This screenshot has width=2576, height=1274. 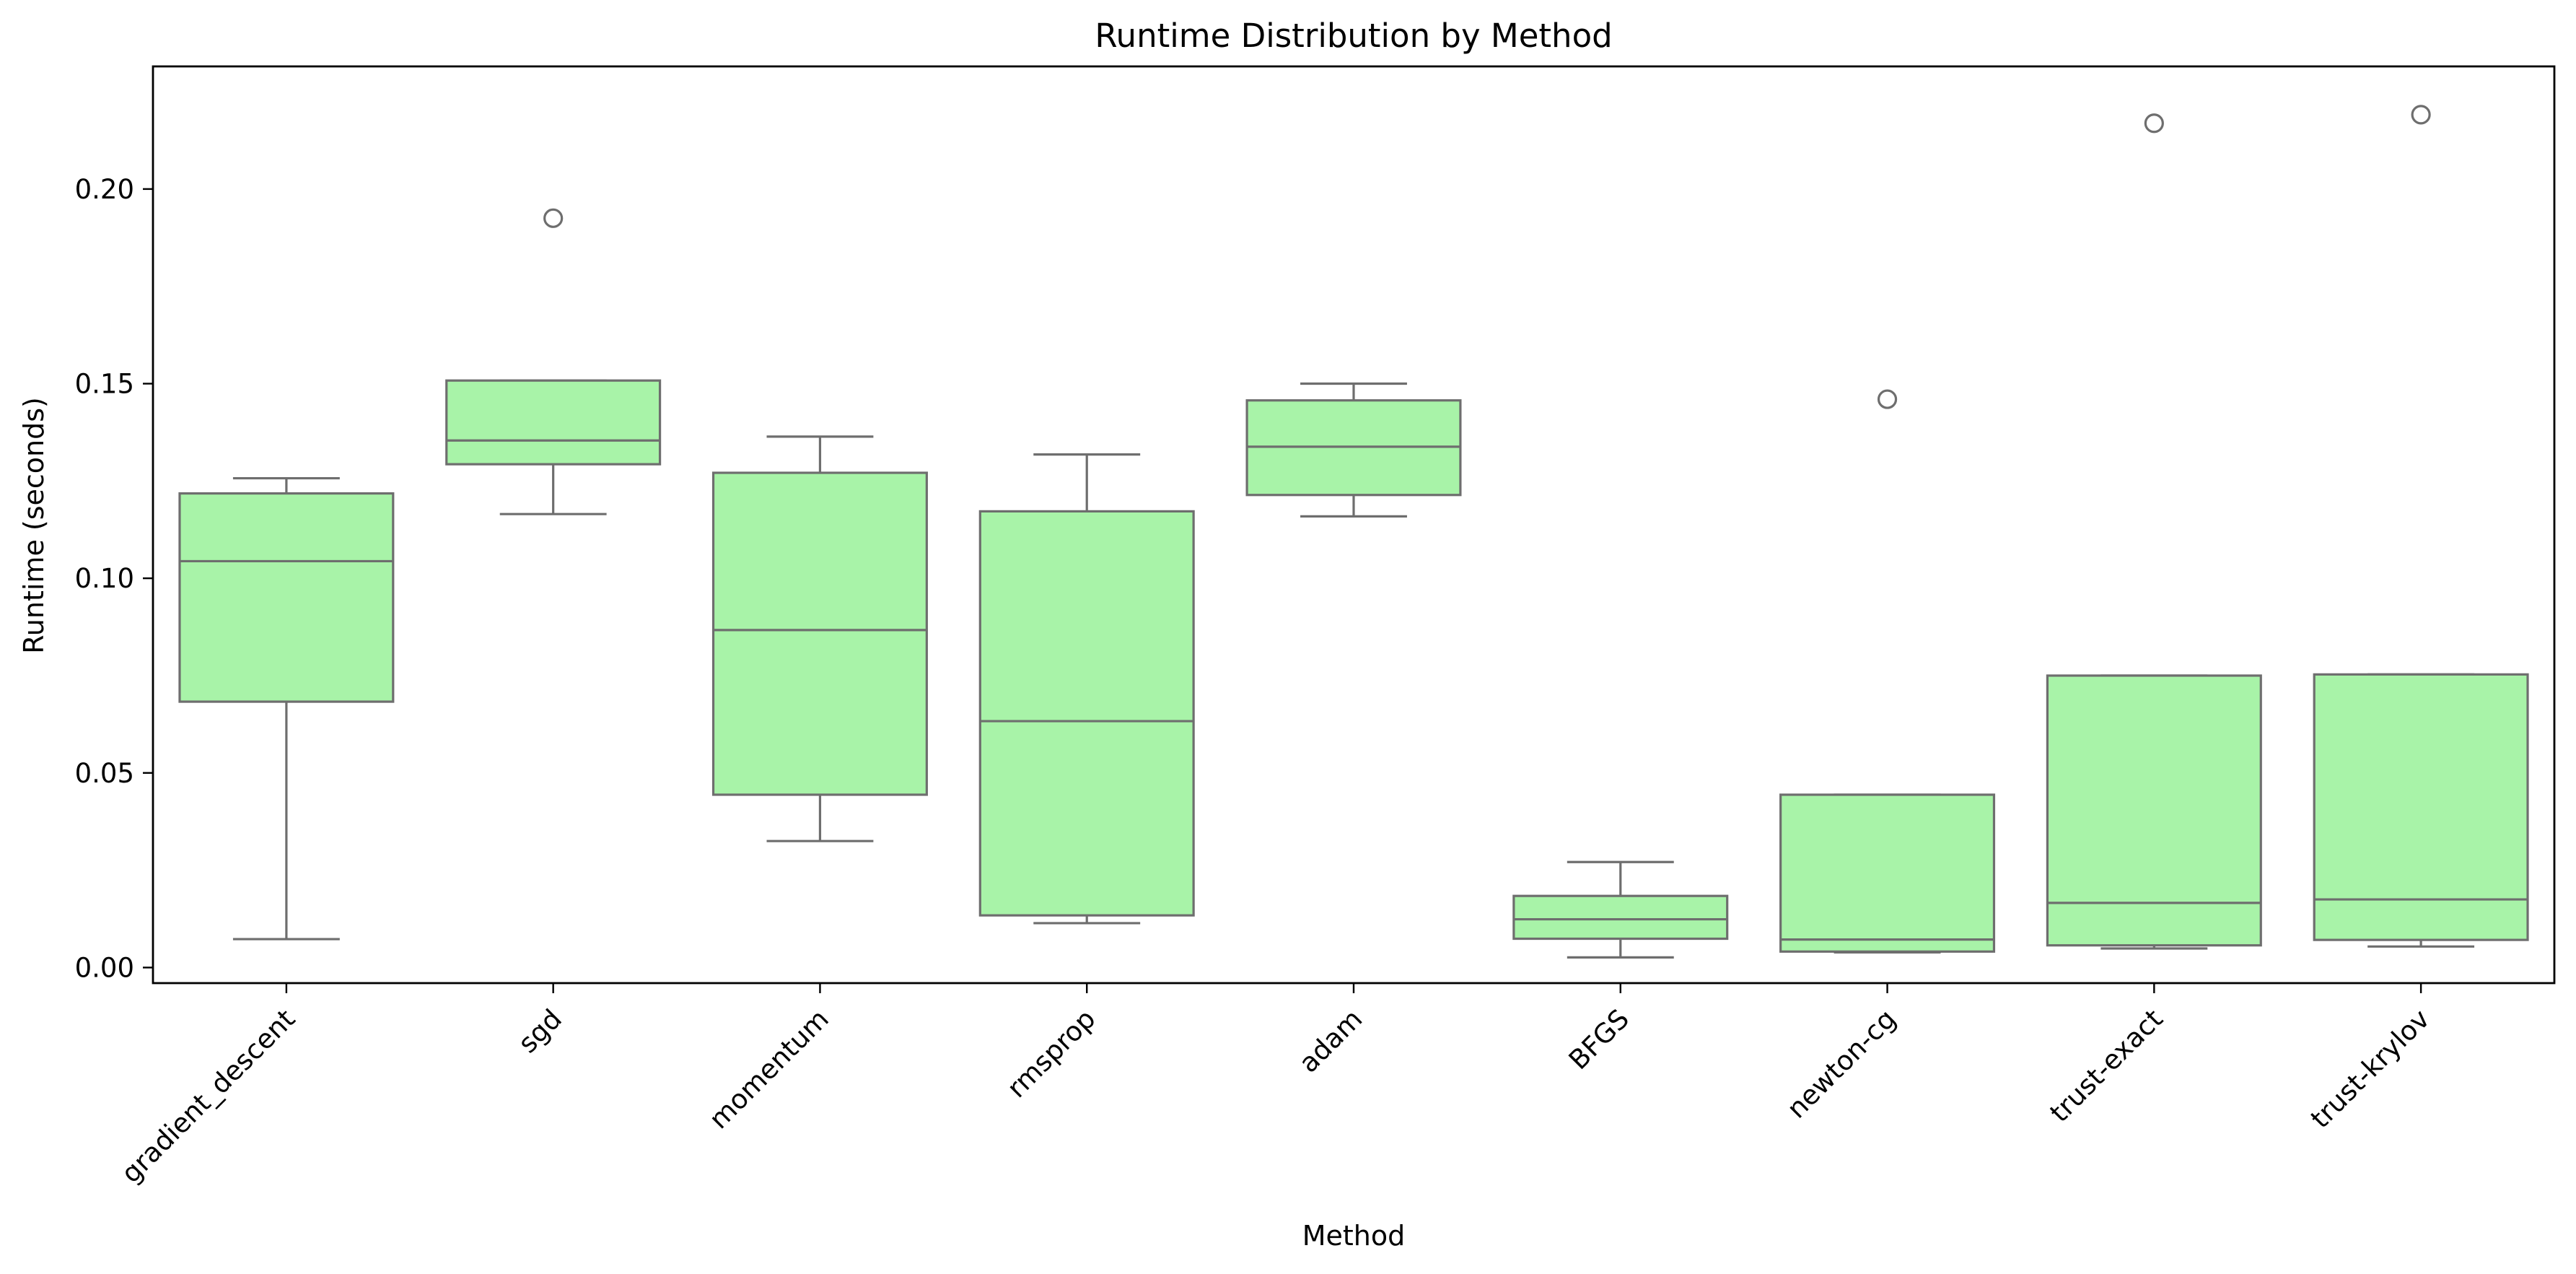 What do you see at coordinates (1620, 917) in the screenshot?
I see `box-BFGS` at bounding box center [1620, 917].